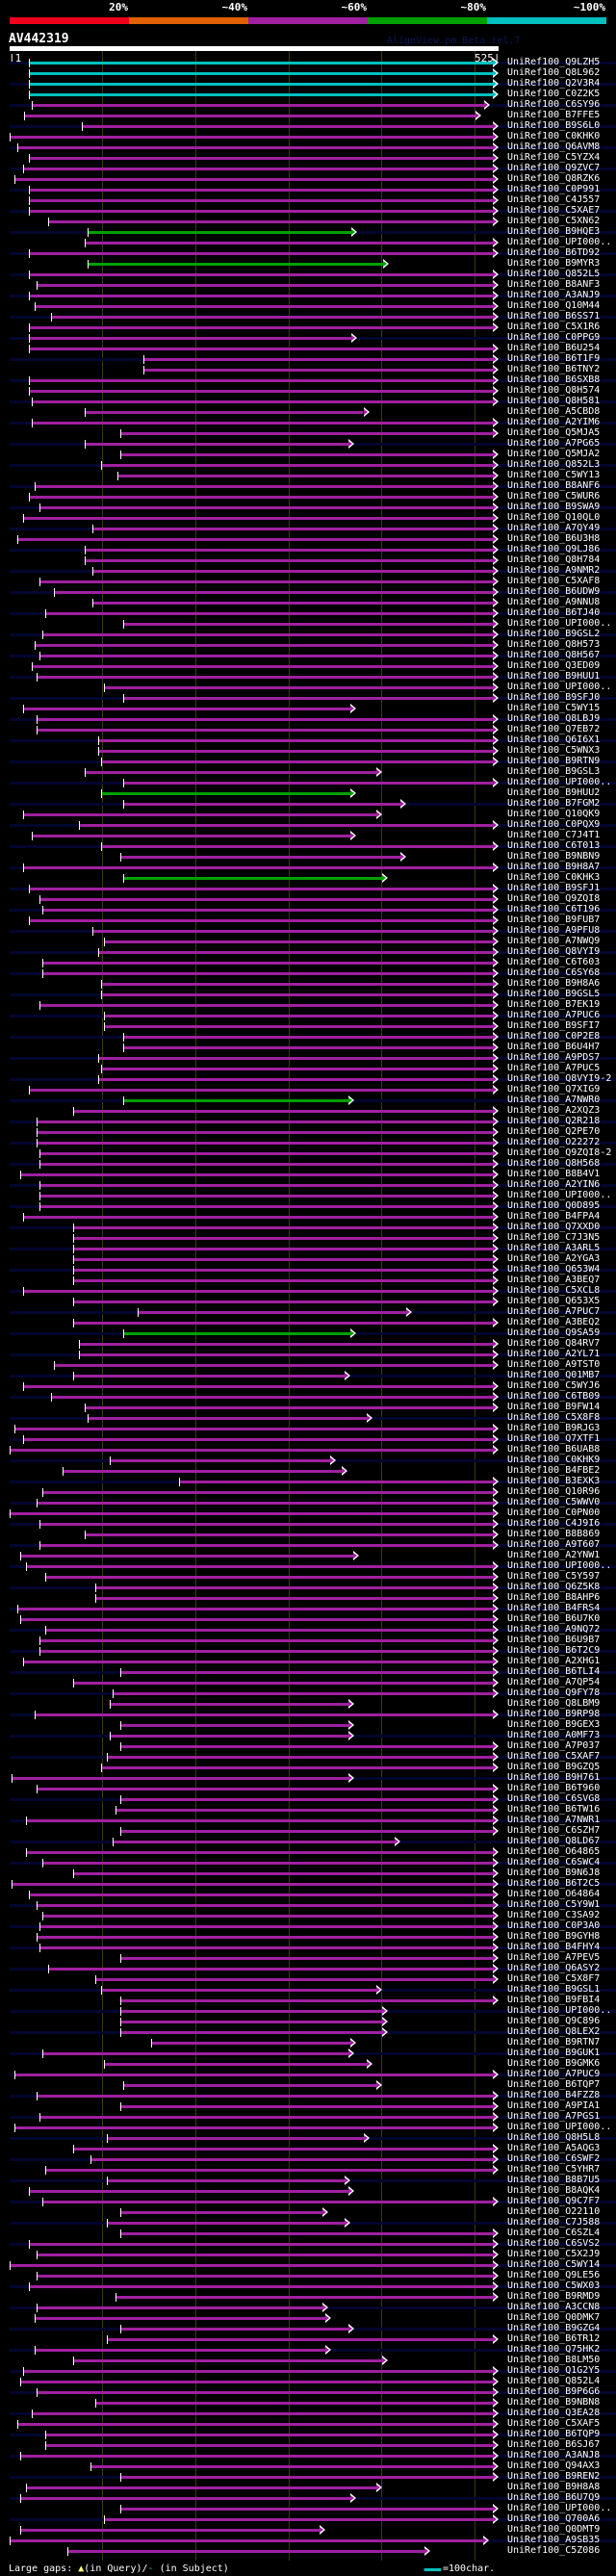  I want to click on hit-label: UniRef100_A7PUC7, so click(554, 1311).